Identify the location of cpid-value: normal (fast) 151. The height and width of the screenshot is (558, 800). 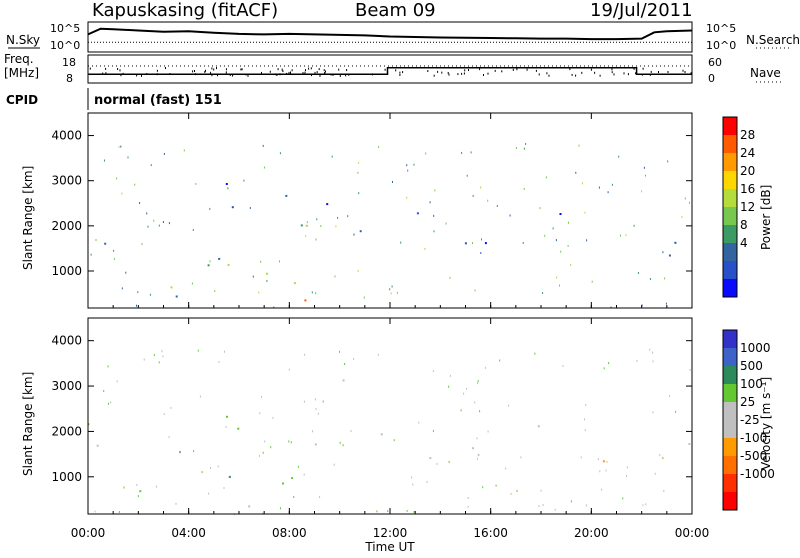
(158, 100).